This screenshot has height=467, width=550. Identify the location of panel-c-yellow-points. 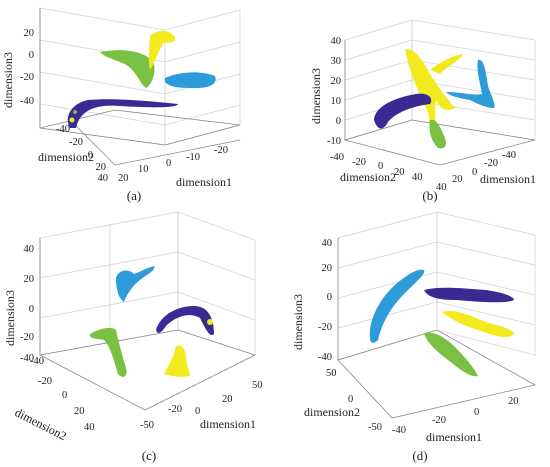
(210, 322).